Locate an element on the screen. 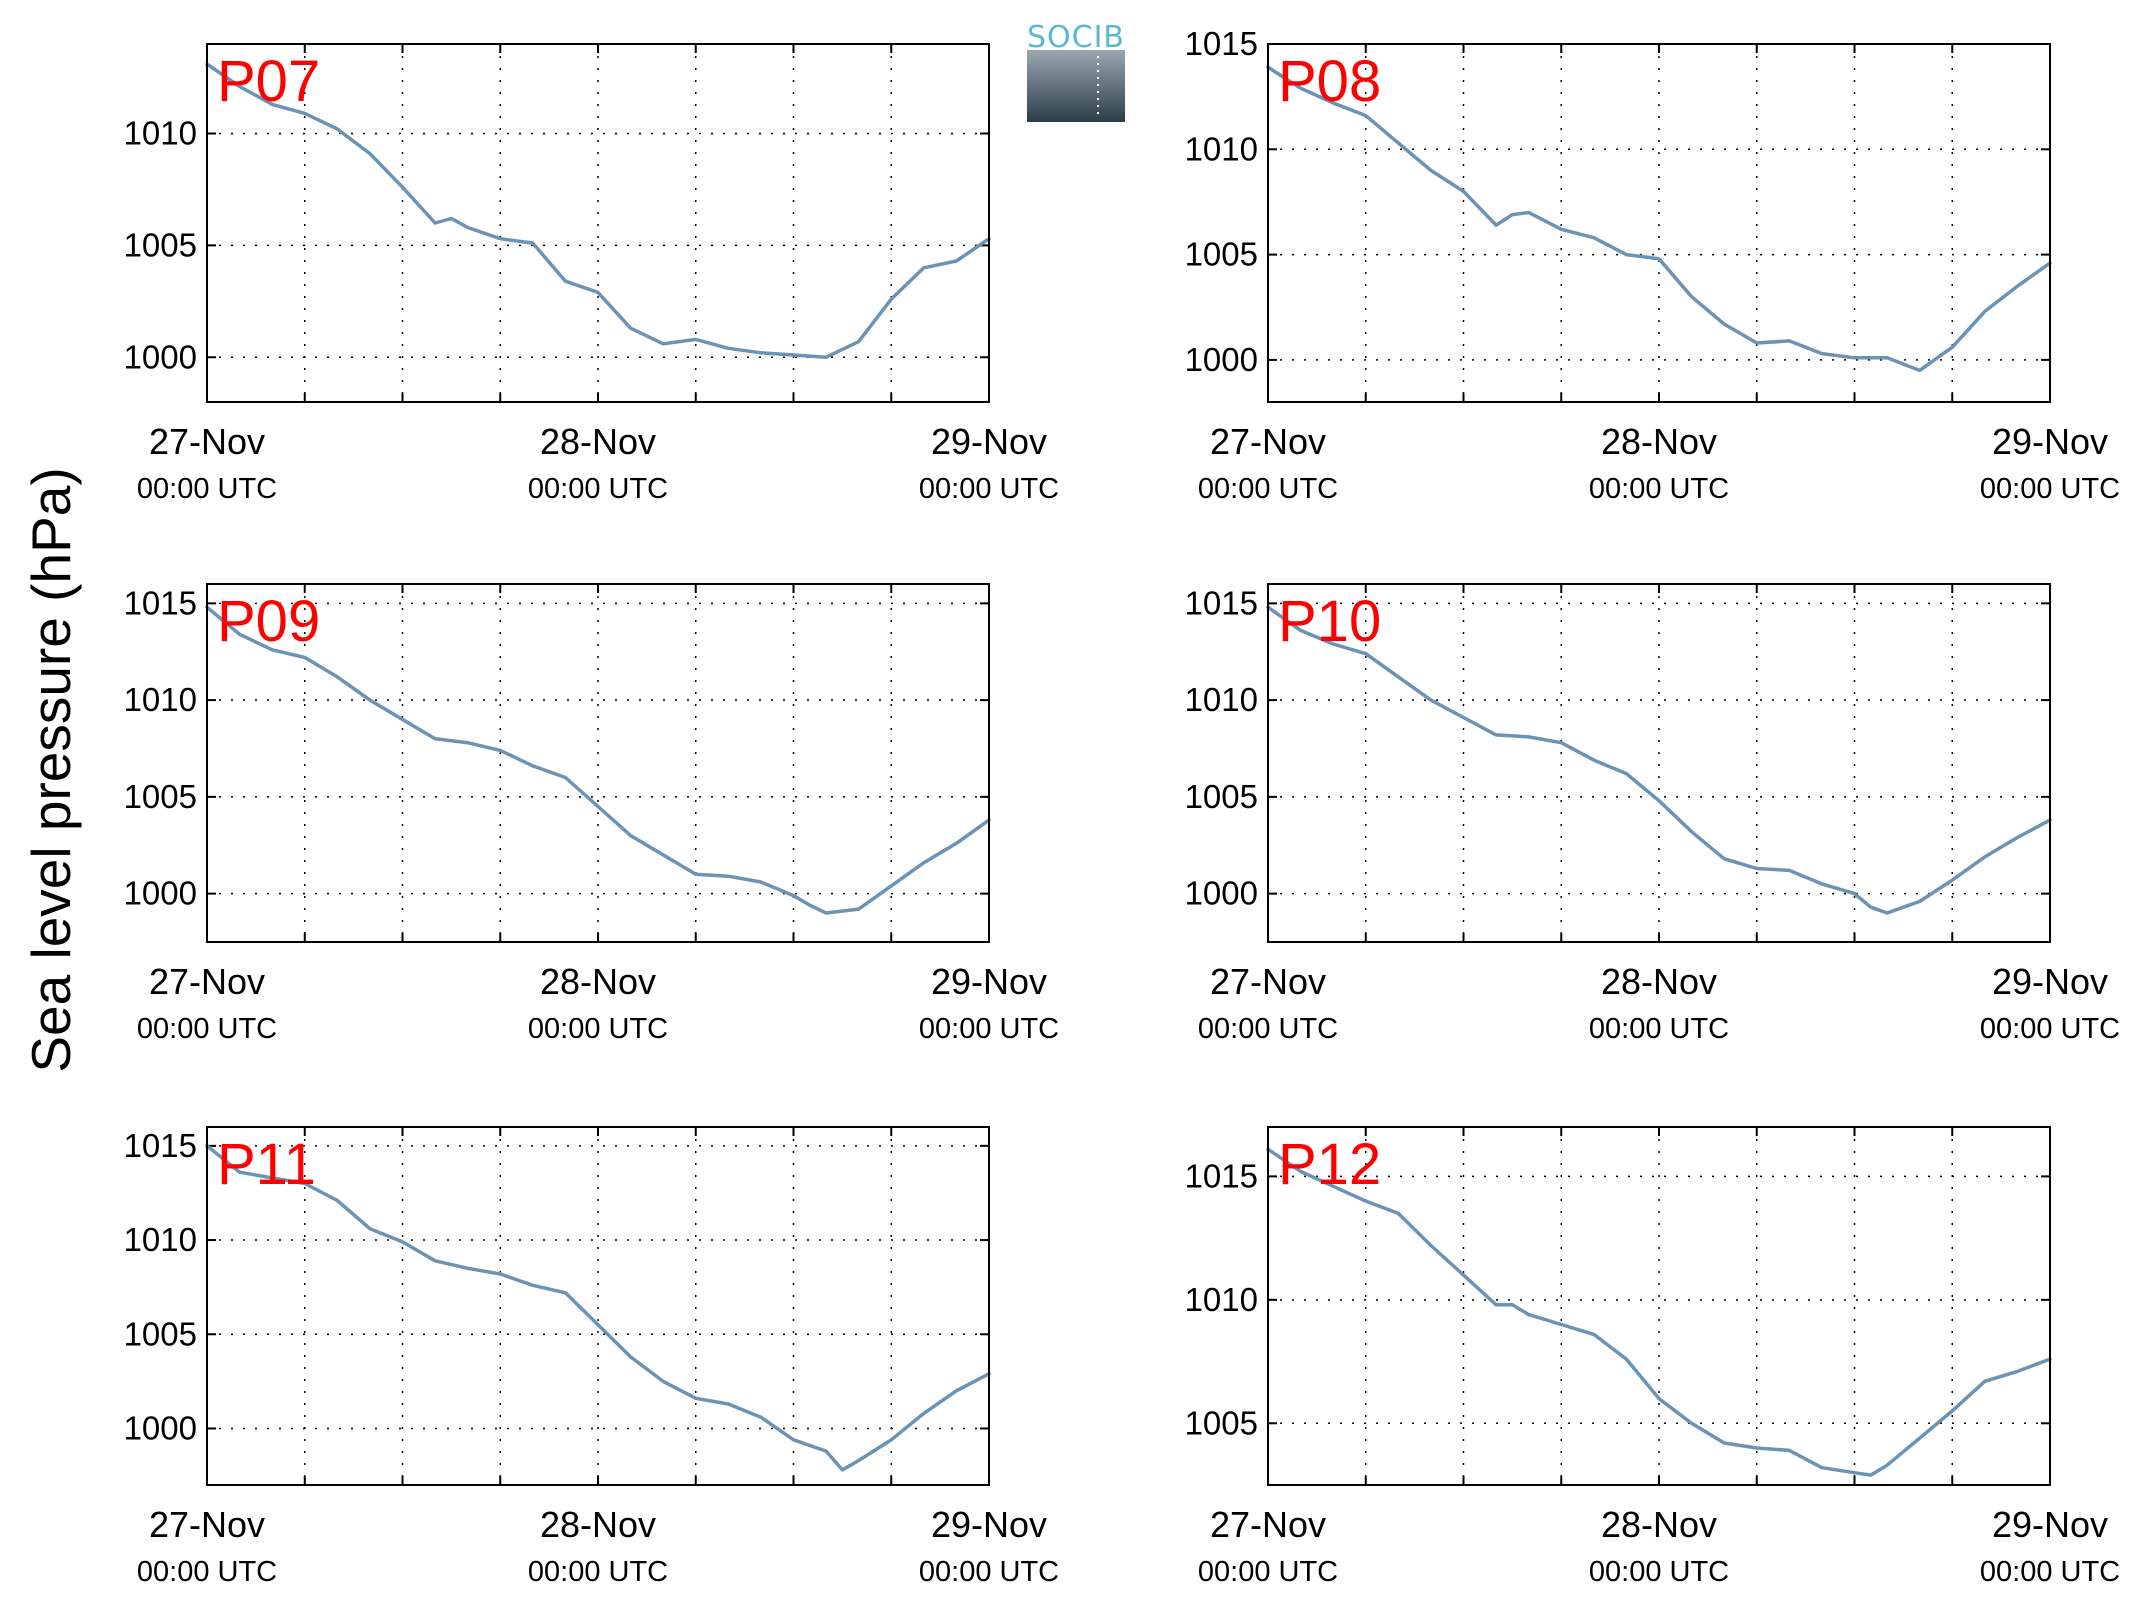  logo-text: SOCIB is located at coordinates (1076, 37).